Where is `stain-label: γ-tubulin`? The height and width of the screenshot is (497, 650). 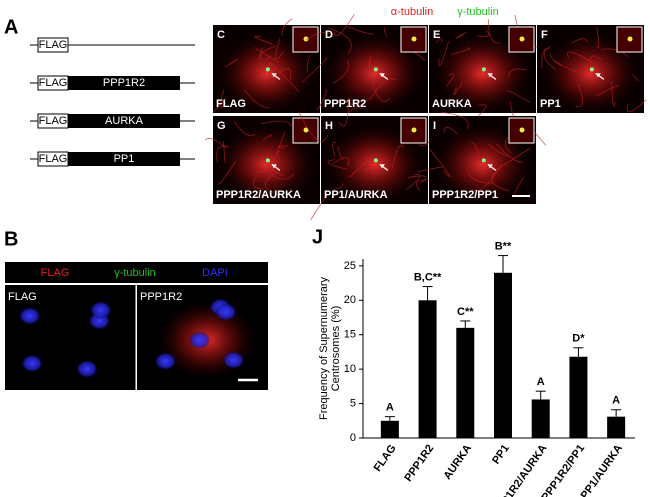 stain-label: γ-tubulin is located at coordinates (135, 273).